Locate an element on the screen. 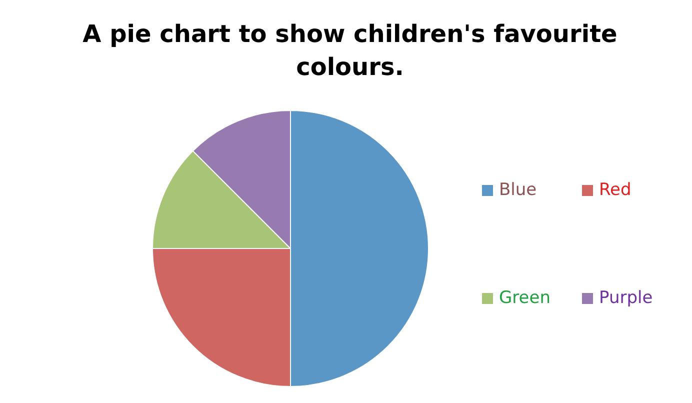 The image size is (692, 403). chart-title: A pie chart to show children's favourite colours. is located at coordinates (350, 51).